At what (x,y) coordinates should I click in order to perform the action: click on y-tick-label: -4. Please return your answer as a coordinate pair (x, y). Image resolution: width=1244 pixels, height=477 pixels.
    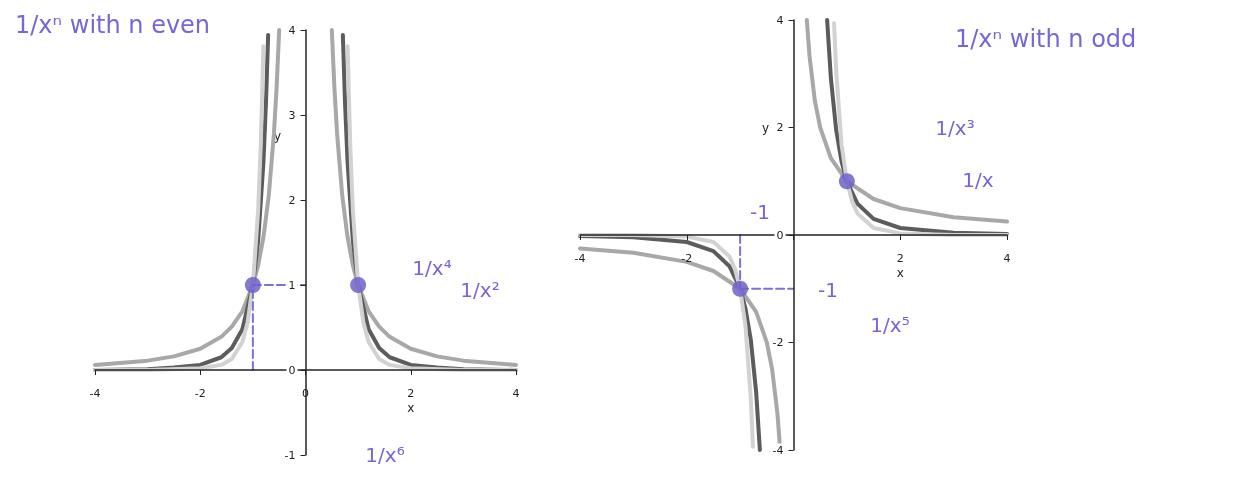
    Looking at the image, I should click on (778, 450).